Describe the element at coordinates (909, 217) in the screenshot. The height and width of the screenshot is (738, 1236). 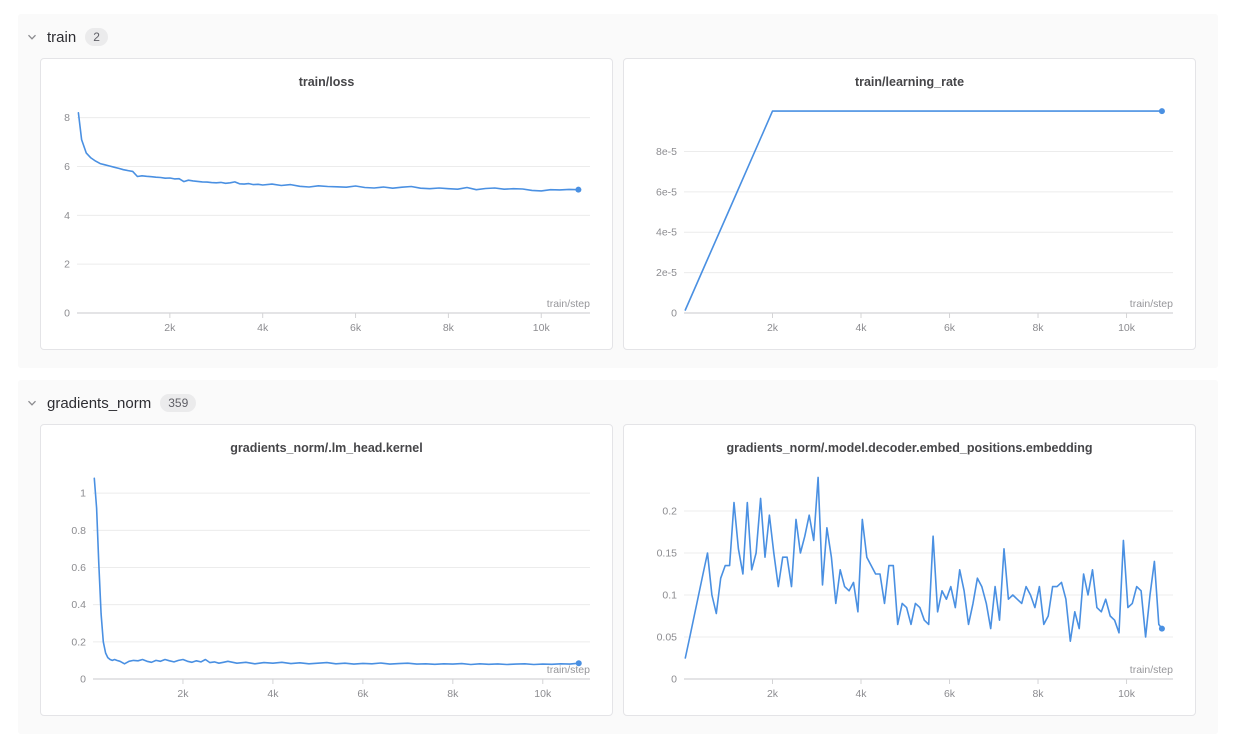
I see `line-chart-train-learning-rate: 0 2e-5 4e-5 6e-5 8e-5 2k 4k 6k 8k 10k train/step` at that location.